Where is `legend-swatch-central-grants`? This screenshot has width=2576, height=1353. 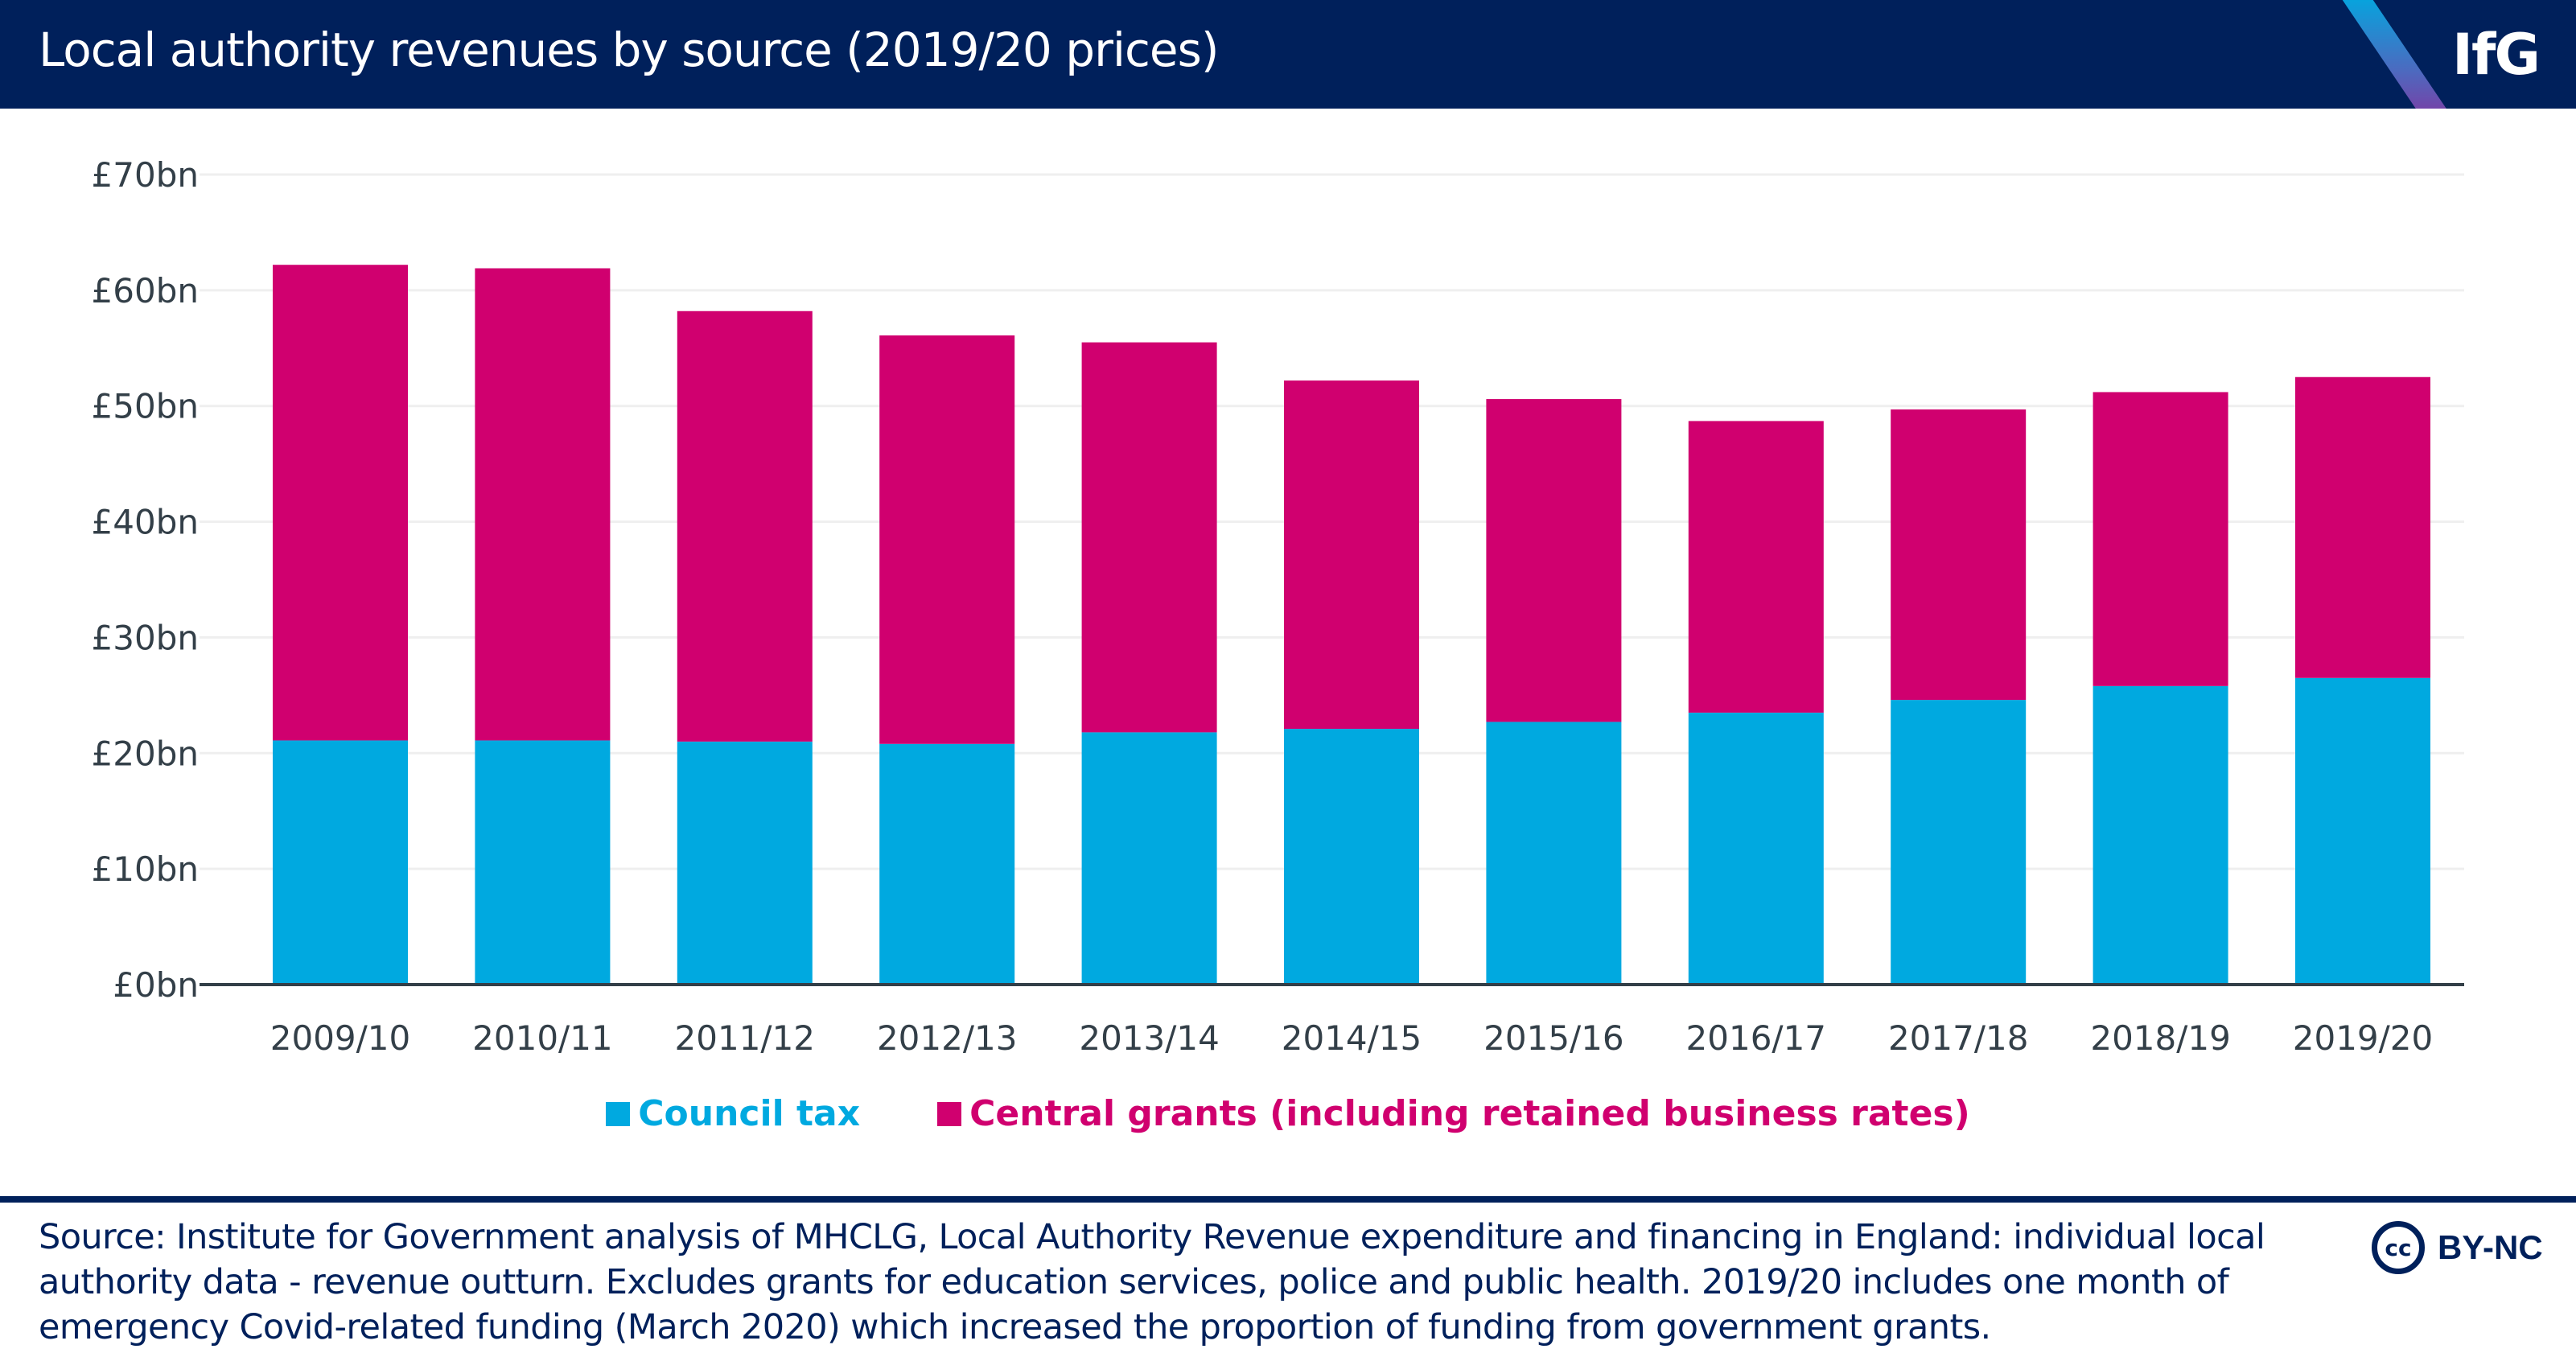
legend-swatch-central-grants is located at coordinates (949, 1114).